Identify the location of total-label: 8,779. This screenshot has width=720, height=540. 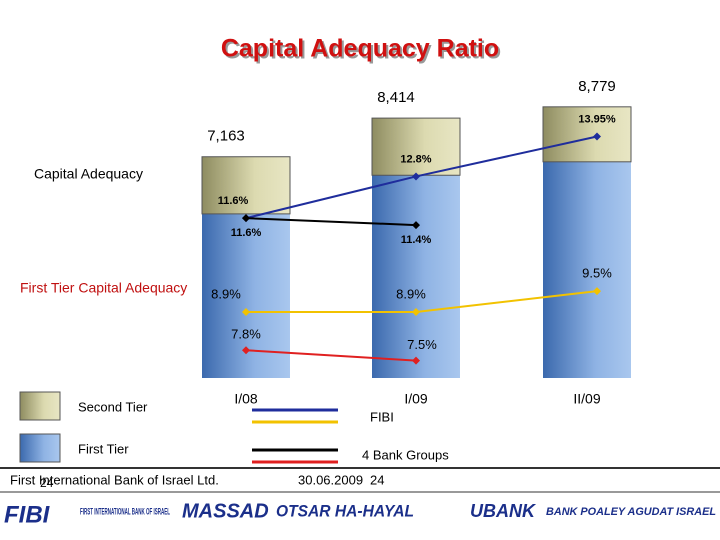
(597, 86).